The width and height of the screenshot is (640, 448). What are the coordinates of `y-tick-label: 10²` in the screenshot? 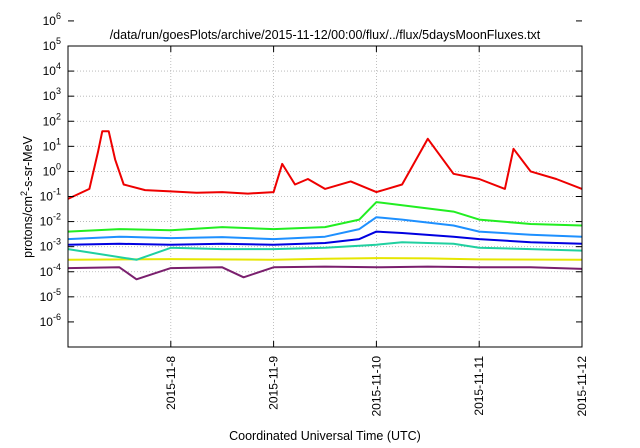 It's located at (52, 119).